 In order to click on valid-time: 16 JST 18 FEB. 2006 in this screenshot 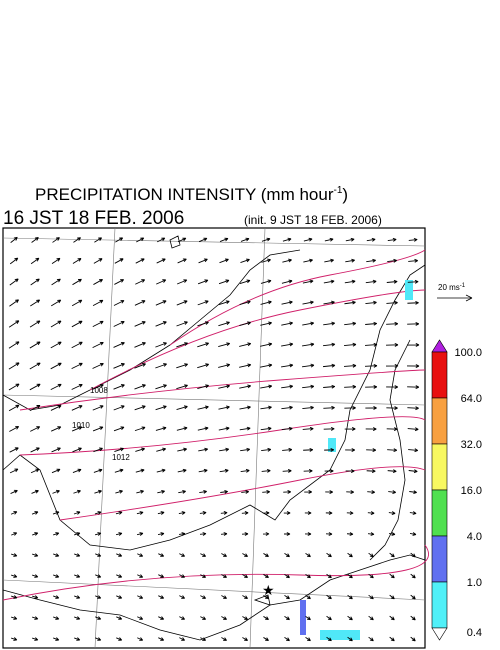, I will do `click(93, 218)`.